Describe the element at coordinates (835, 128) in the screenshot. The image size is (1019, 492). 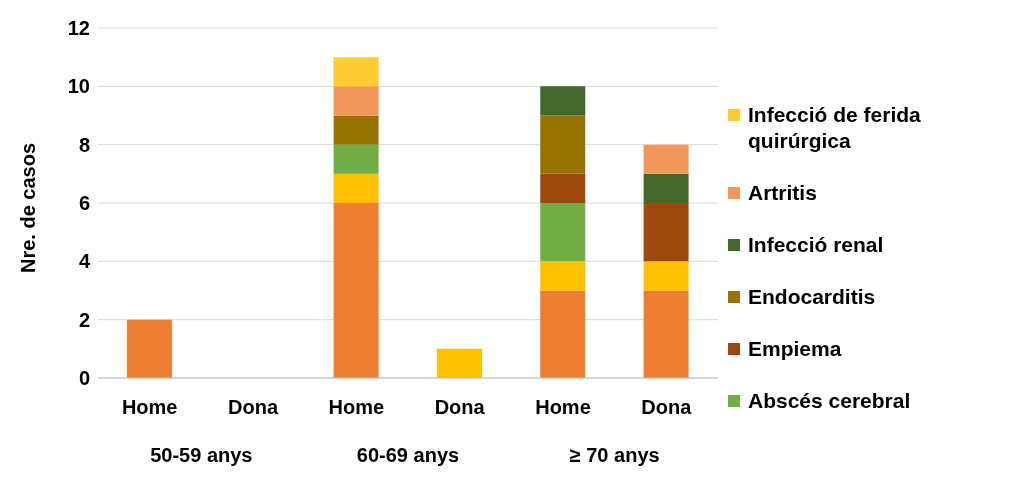
I see `legend-label: Infecció de ferida quirúrgica` at that location.